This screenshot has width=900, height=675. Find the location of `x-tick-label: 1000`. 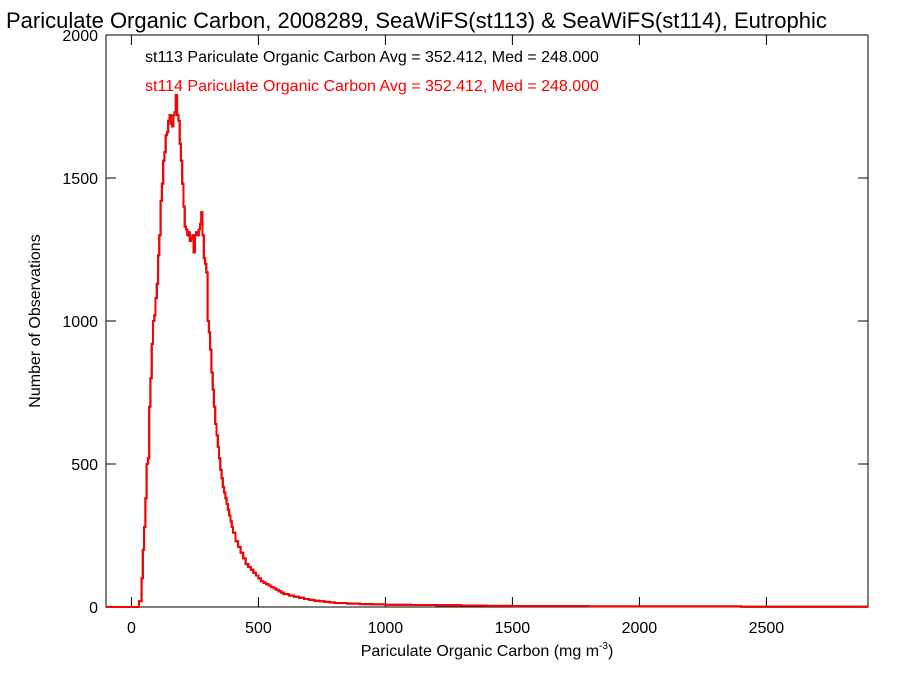

x-tick-label: 1000 is located at coordinates (386, 628).